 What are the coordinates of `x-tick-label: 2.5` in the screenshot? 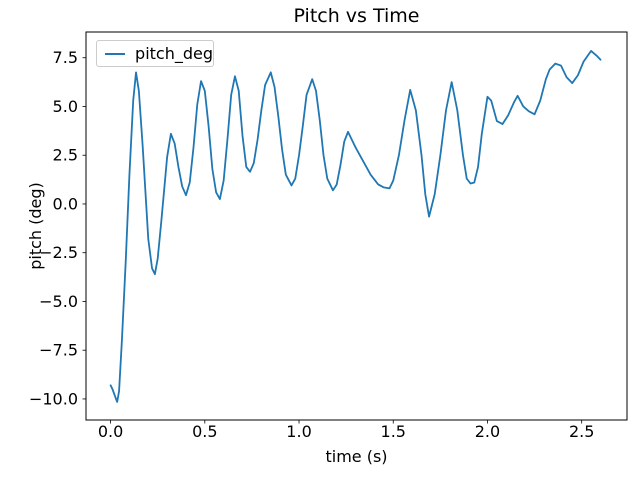 It's located at (581, 431).